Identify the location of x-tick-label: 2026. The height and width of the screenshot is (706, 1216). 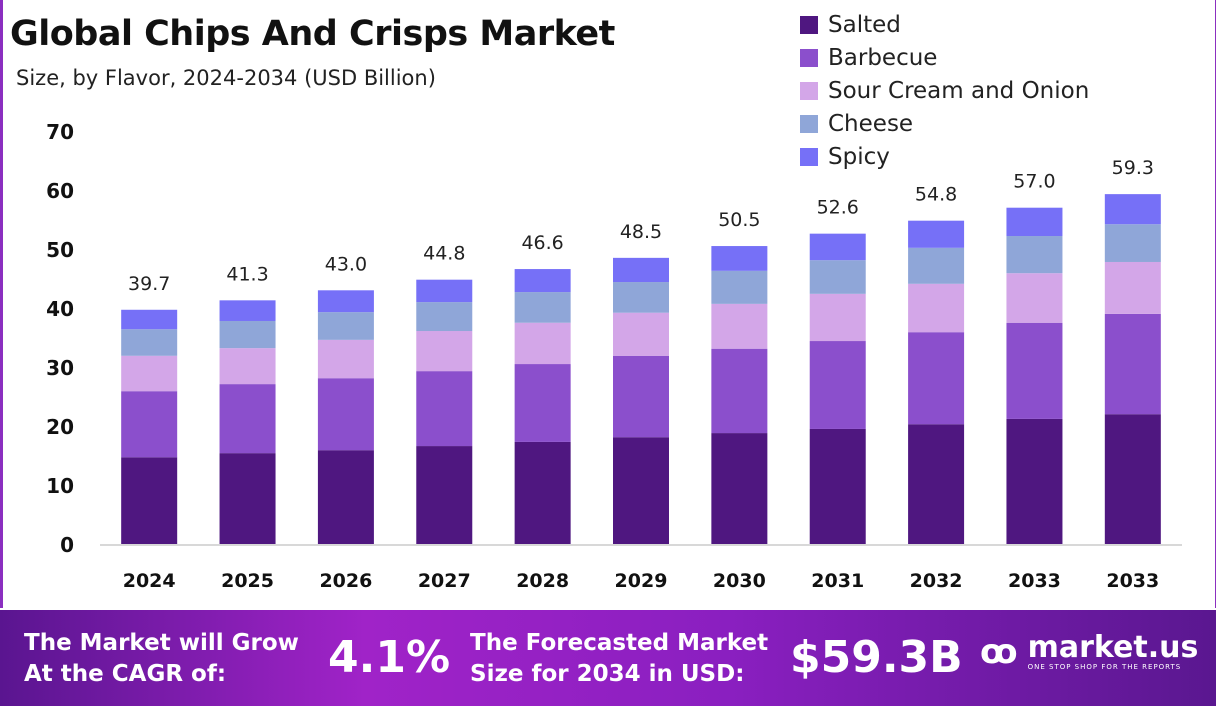
(345, 581).